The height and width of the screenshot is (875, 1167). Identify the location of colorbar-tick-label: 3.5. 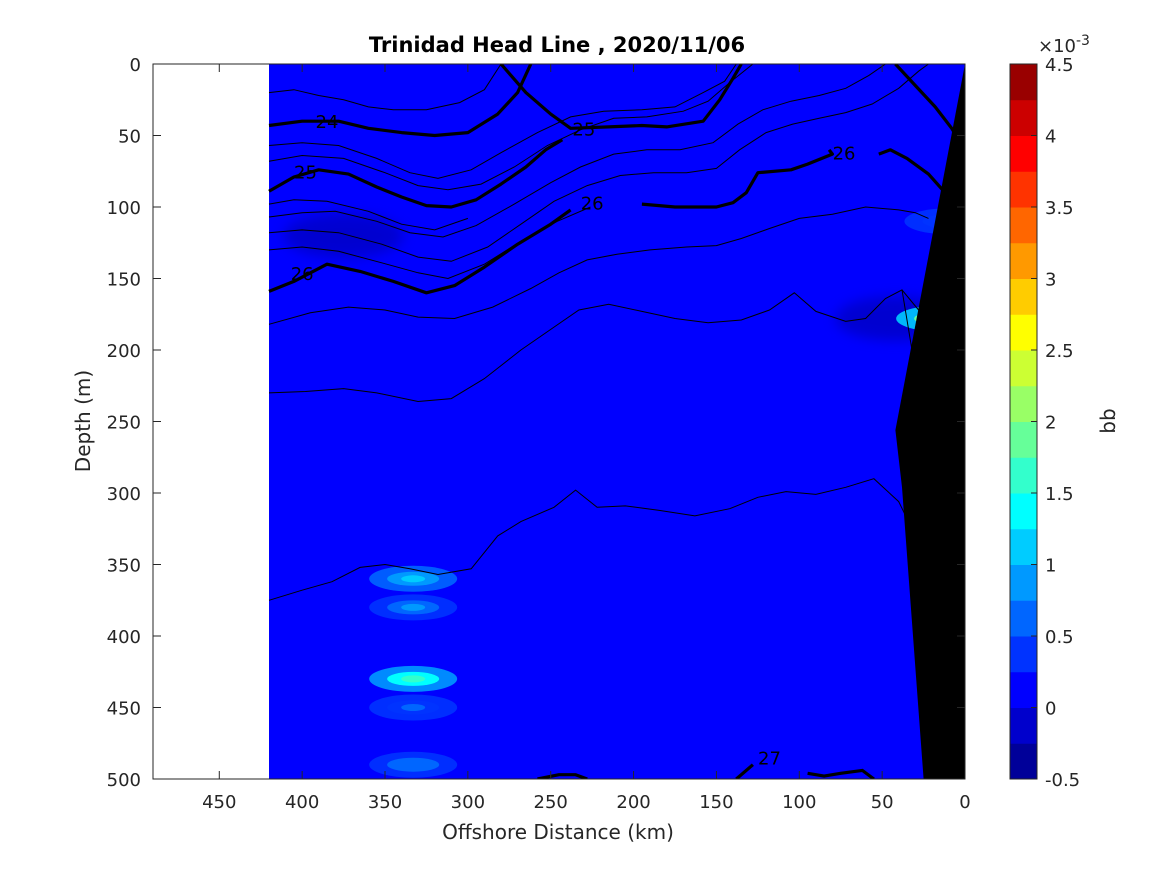
(1059, 208).